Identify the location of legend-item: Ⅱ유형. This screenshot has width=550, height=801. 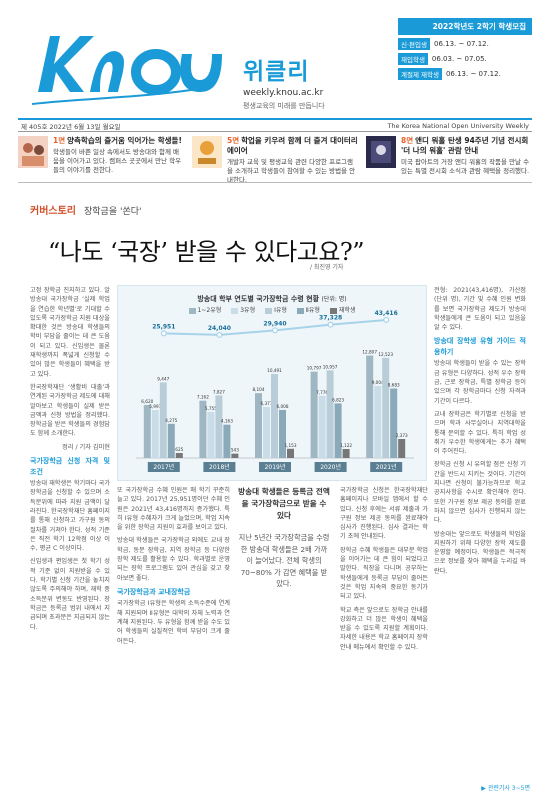
(308, 309).